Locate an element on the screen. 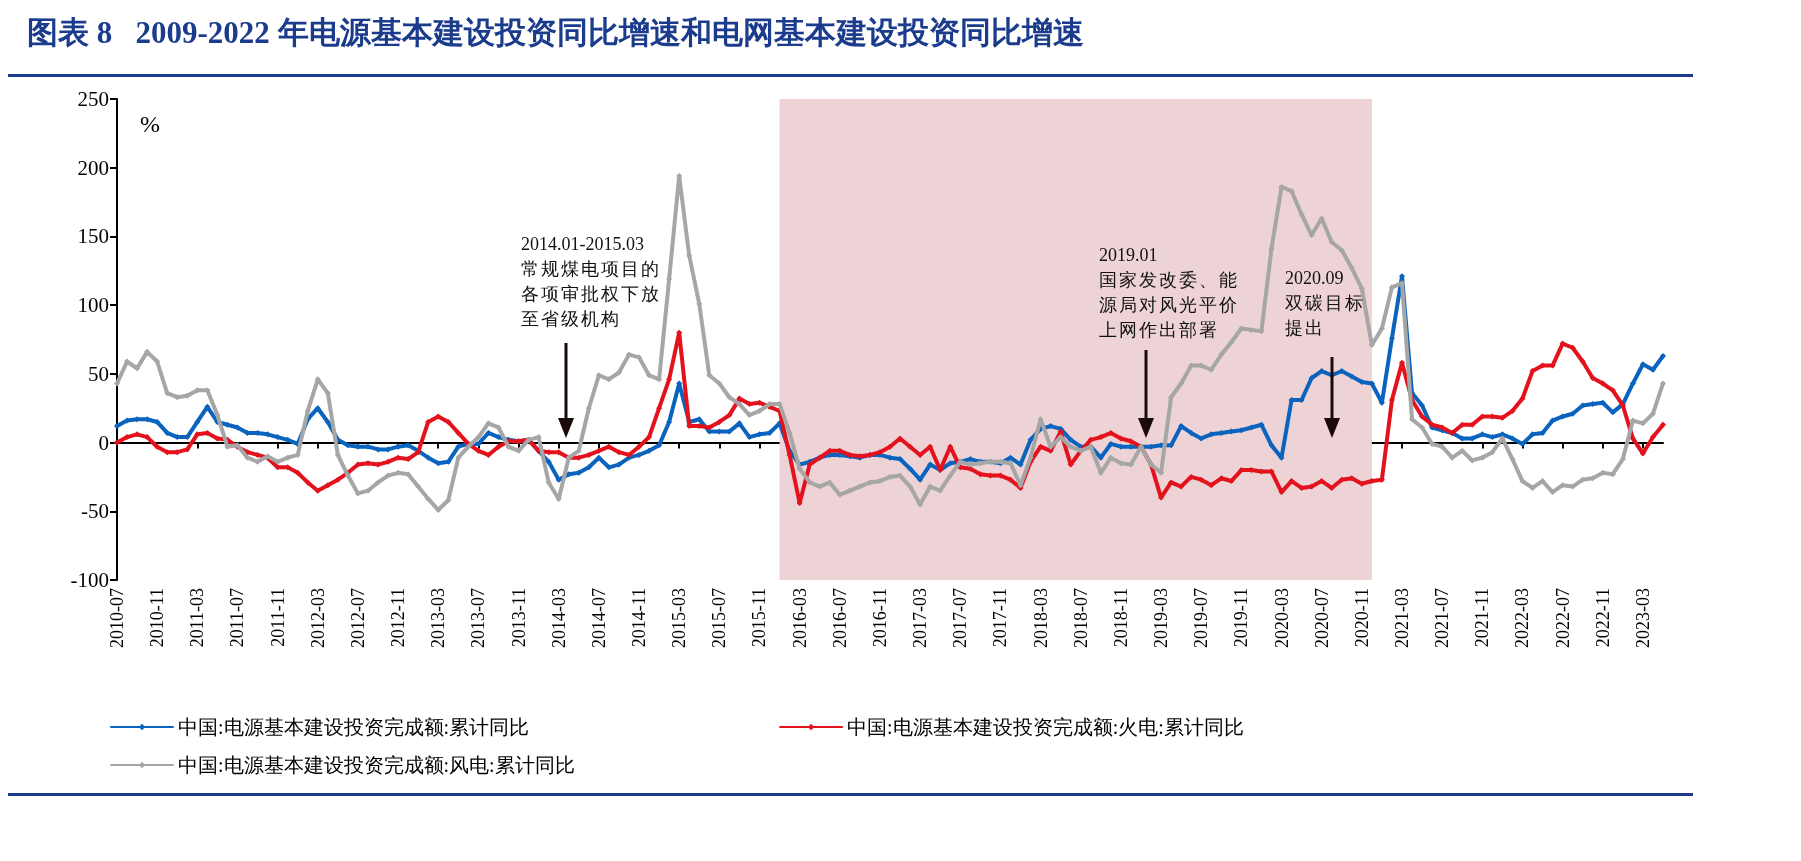  legend-label: 中国:电源基本建设投资完成额:累计同比 is located at coordinates (354, 727).